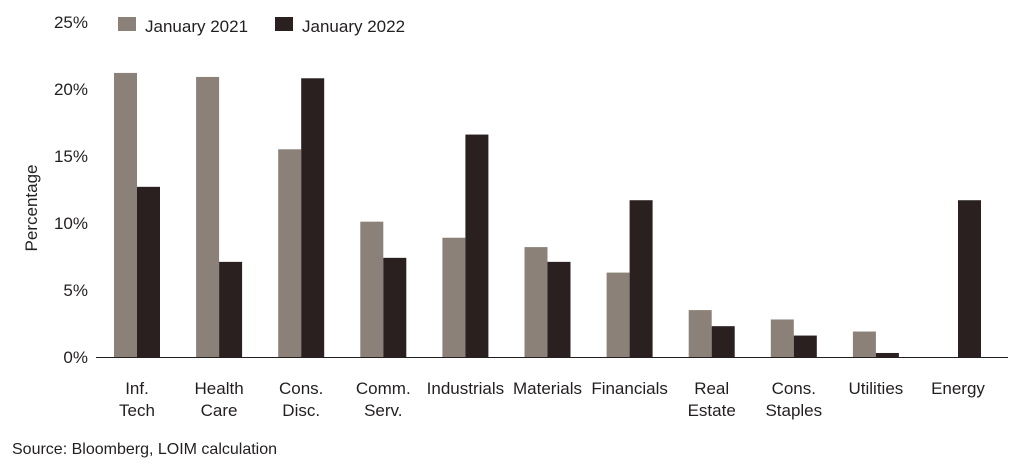  What do you see at coordinates (353, 26) in the screenshot?
I see `legend-label: January 2022` at bounding box center [353, 26].